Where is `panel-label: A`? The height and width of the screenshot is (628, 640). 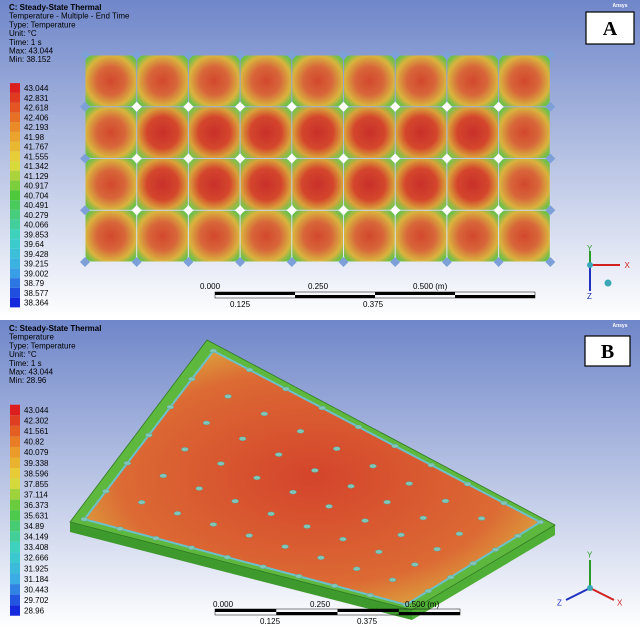 panel-label: A is located at coordinates (610, 29).